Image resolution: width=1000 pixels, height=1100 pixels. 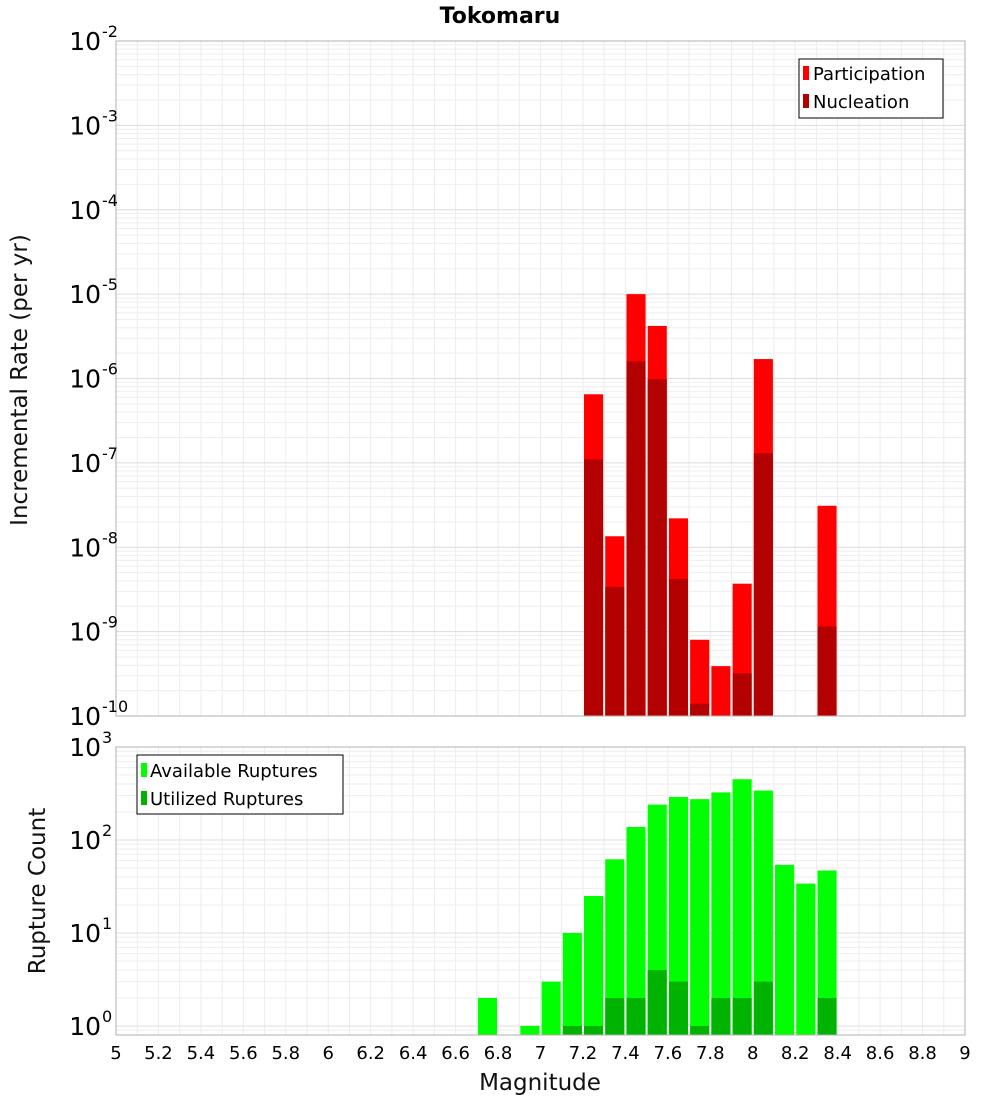 What do you see at coordinates (110, 622) in the screenshot?
I see `top-y-tick-exp: -9` at bounding box center [110, 622].